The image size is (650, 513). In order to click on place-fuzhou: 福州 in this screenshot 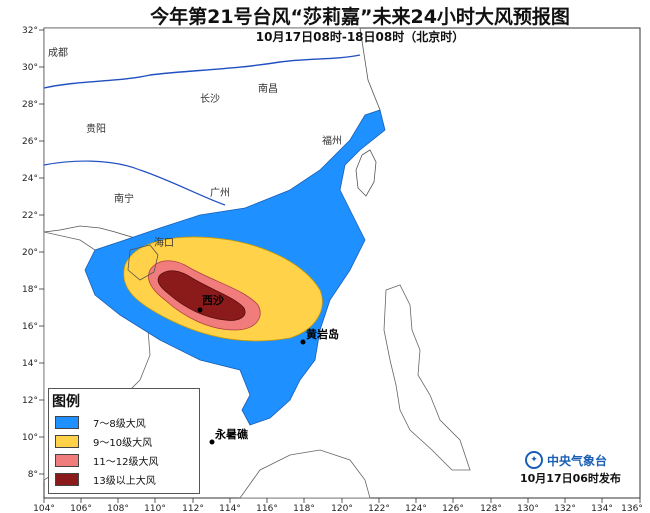, I will do `click(332, 140)`.